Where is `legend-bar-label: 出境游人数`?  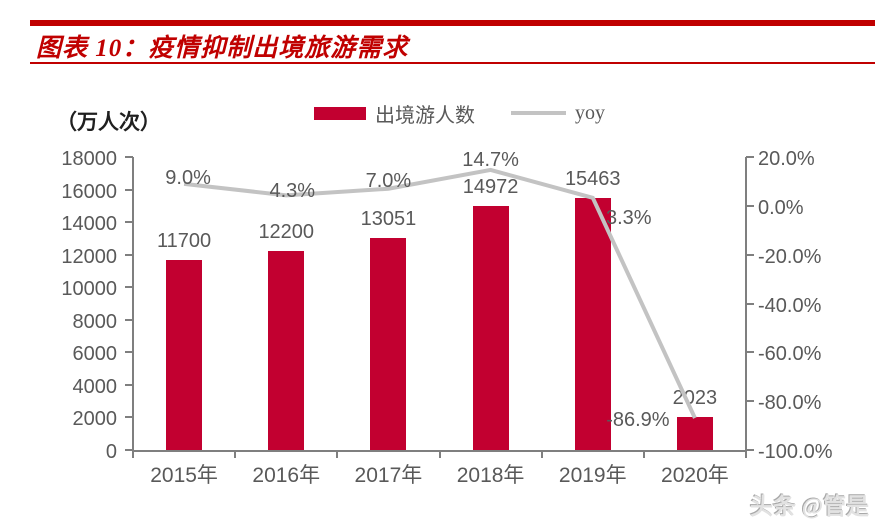 legend-bar-label: 出境游人数 is located at coordinates (425, 115).